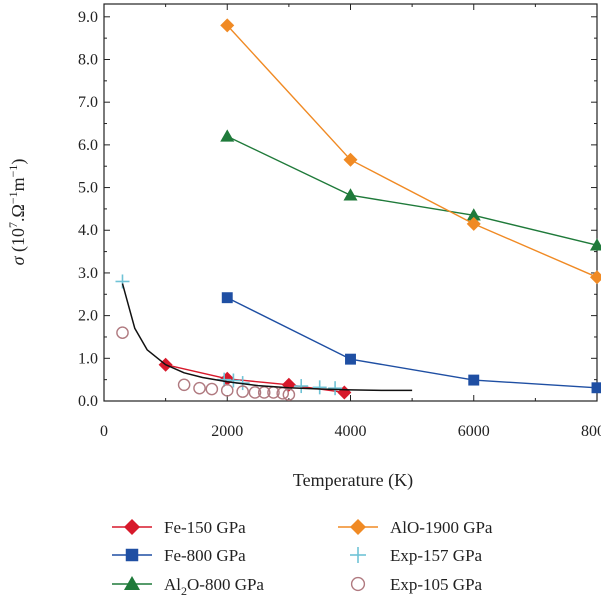 The height and width of the screenshot is (600, 601). Describe the element at coordinates (353, 480) in the screenshot. I see `x-axis-label: Temperature (K)` at that location.